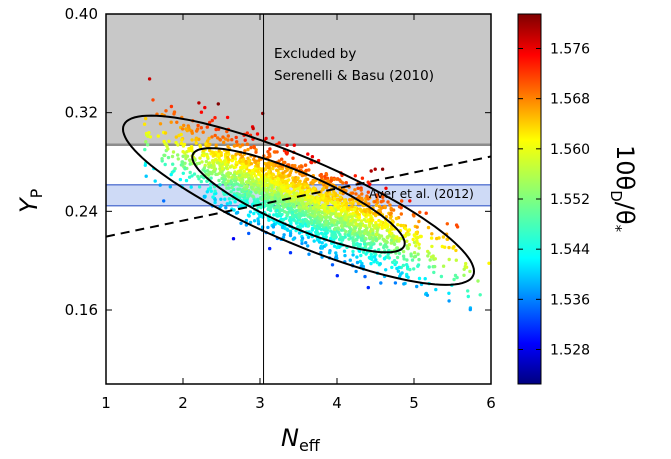 This screenshot has width=671, height=459. What do you see at coordinates (491, 403) in the screenshot?
I see `x-tick-label: 6` at bounding box center [491, 403].